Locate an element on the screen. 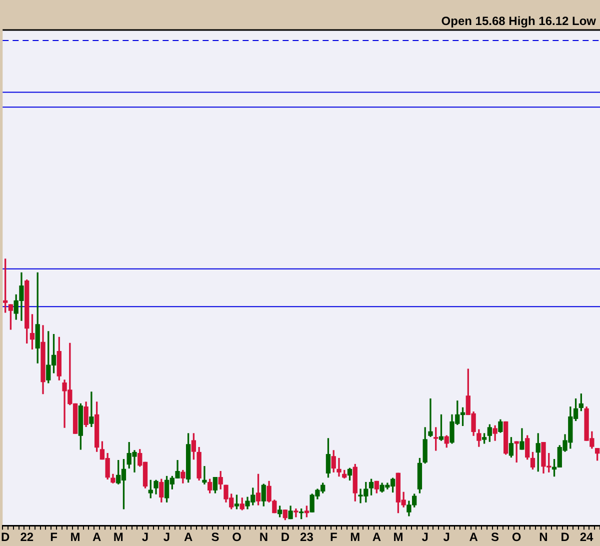  text: Open 15.68 High 16.12 Low is located at coordinates (518, 21).